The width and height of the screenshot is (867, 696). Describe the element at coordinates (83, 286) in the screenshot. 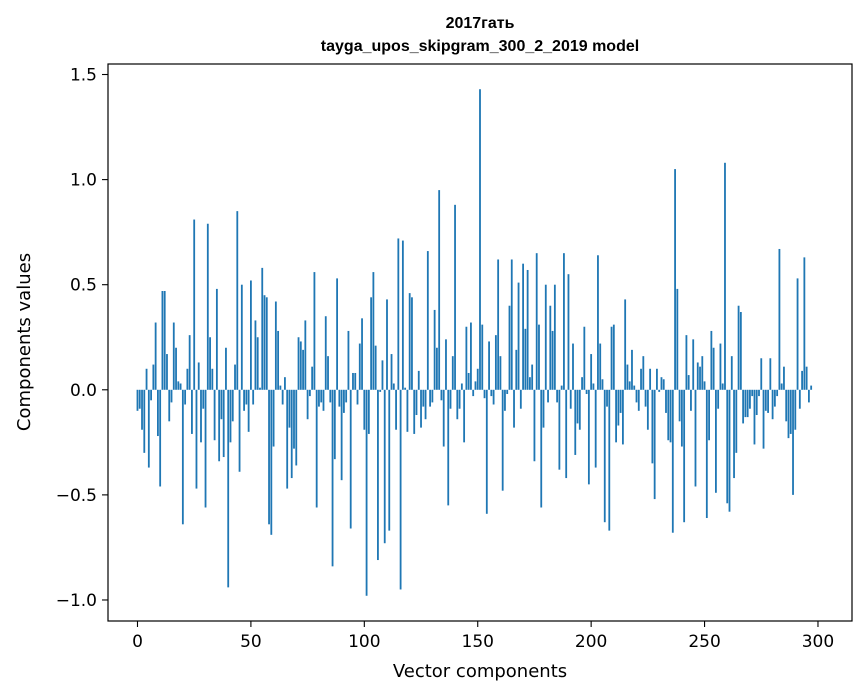

I see `y-tick-label: 0.5` at that location.